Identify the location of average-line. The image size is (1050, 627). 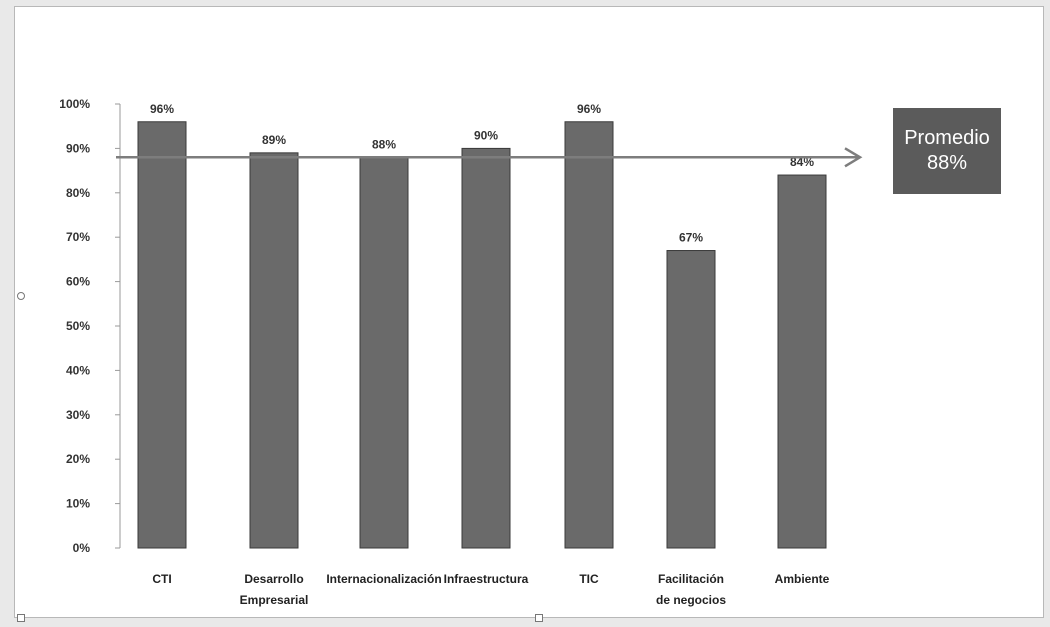
(489, 157).